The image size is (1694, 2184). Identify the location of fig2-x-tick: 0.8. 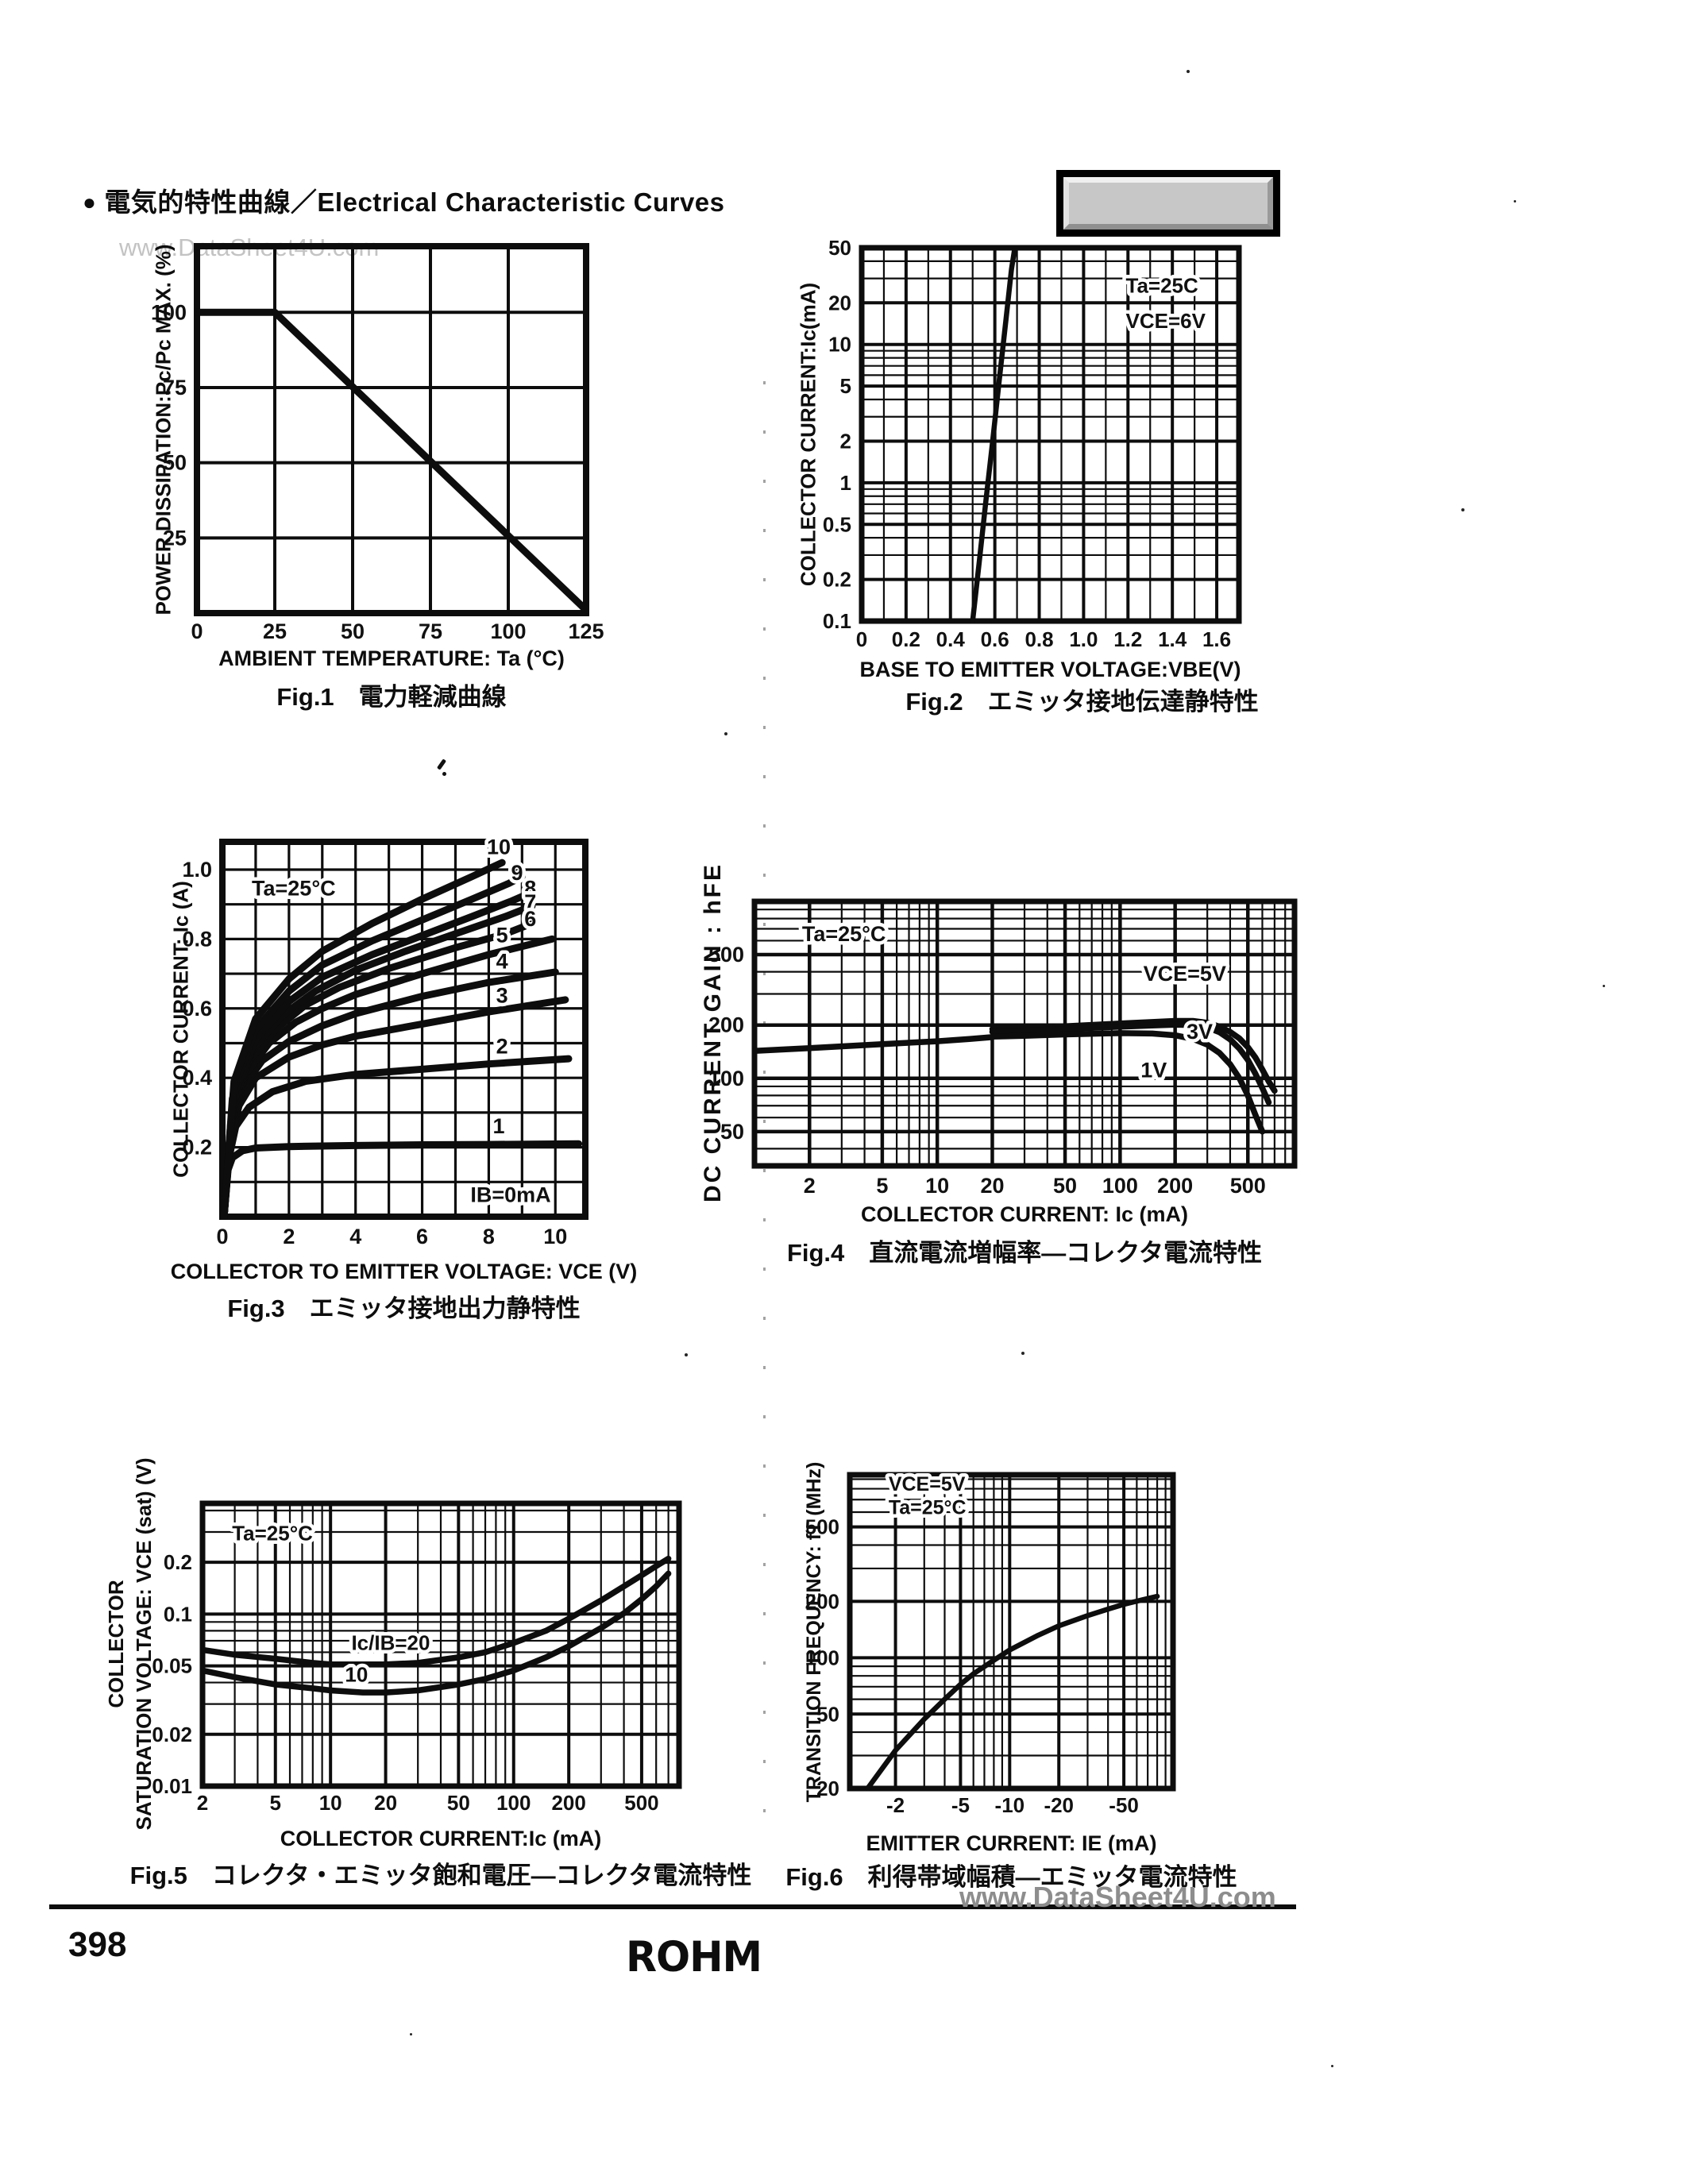
(1039, 639).